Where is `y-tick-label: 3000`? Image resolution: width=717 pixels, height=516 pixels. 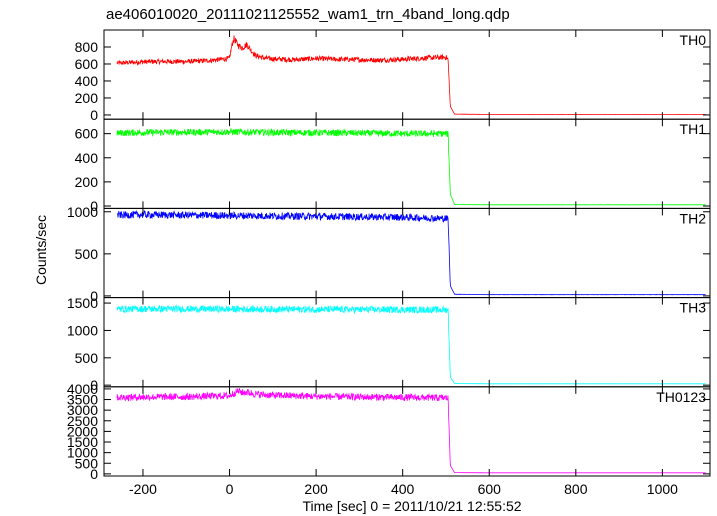
y-tick-label: 3000 is located at coordinates (82, 410).